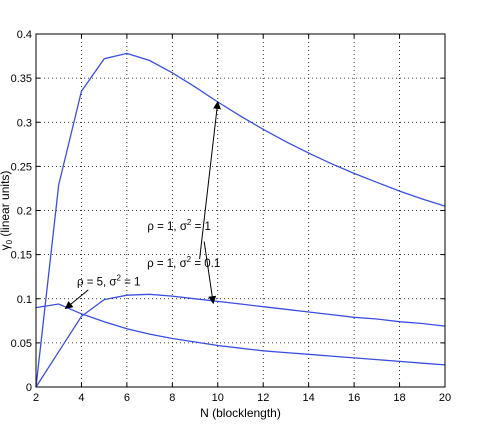 The height and width of the screenshot is (436, 491). I want to click on y-axis-label: γ0 (linear units), so click(7, 211).